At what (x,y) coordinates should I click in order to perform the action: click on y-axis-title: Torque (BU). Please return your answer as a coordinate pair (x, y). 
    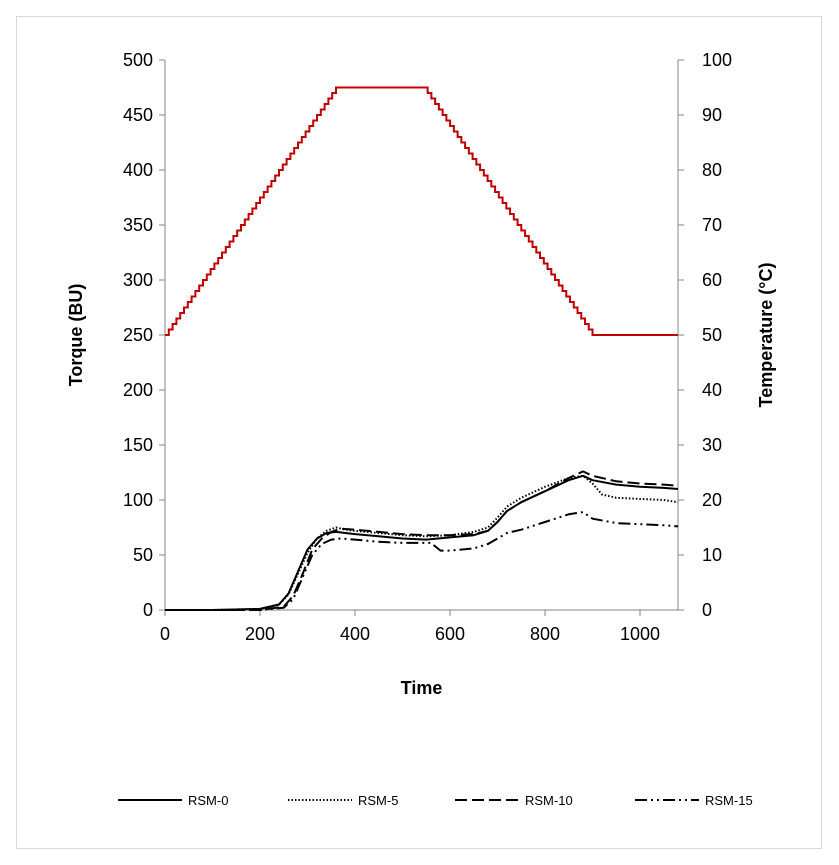
    Looking at the image, I should click on (76, 335).